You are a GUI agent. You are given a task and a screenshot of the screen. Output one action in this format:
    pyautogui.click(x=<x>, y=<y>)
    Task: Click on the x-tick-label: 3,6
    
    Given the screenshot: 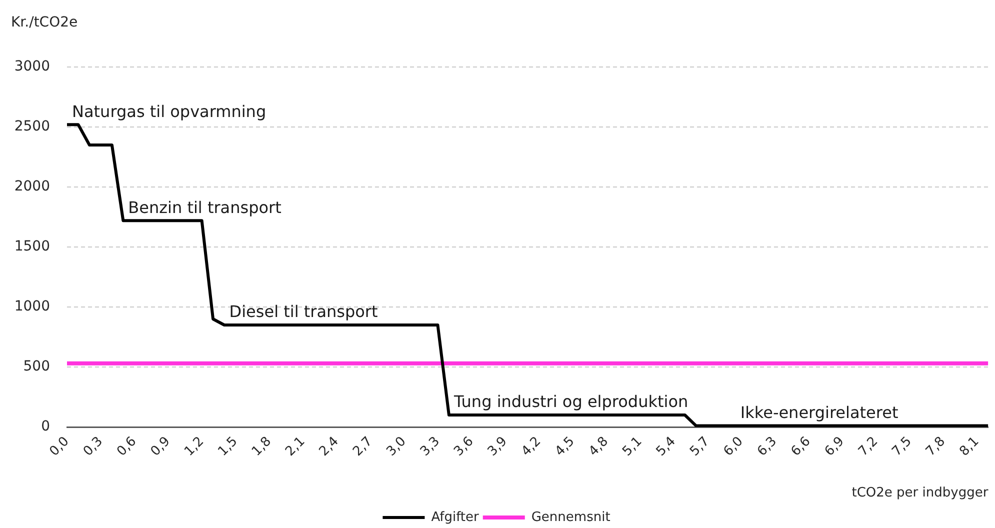 What is the action you would take?
    pyautogui.click(x=464, y=447)
    